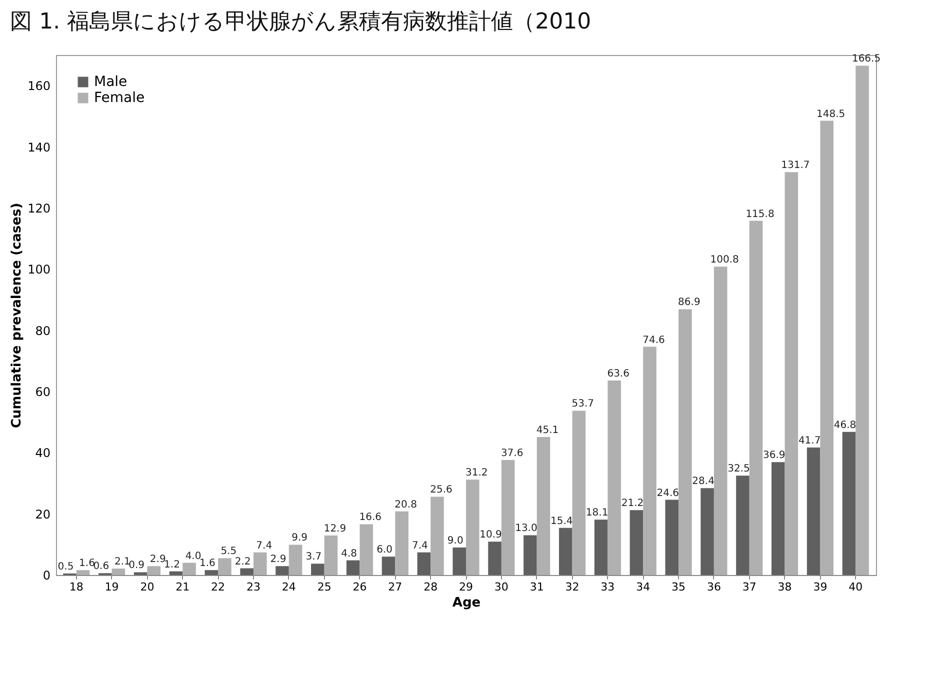  Describe the element at coordinates (183, 587) in the screenshot. I see `x-tick-label: 21` at that location.